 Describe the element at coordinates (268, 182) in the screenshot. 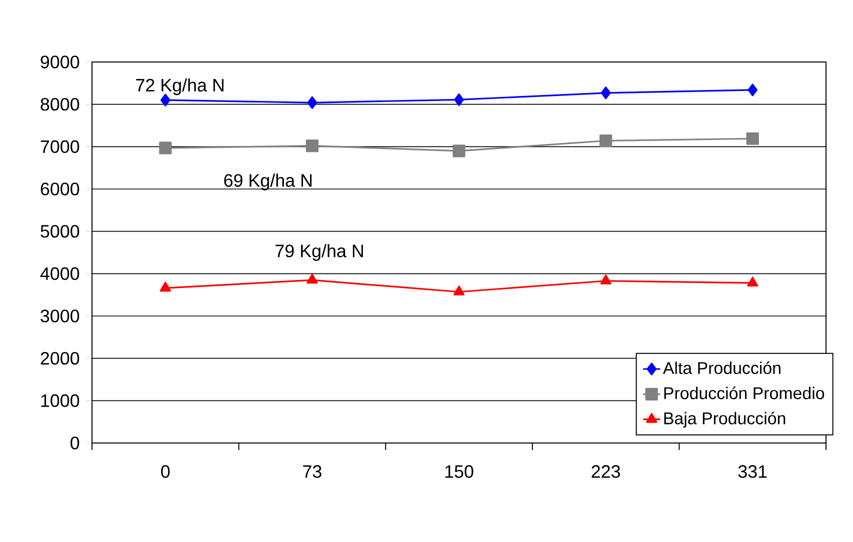

I see `annotation: 69 Kg/ha N` at that location.